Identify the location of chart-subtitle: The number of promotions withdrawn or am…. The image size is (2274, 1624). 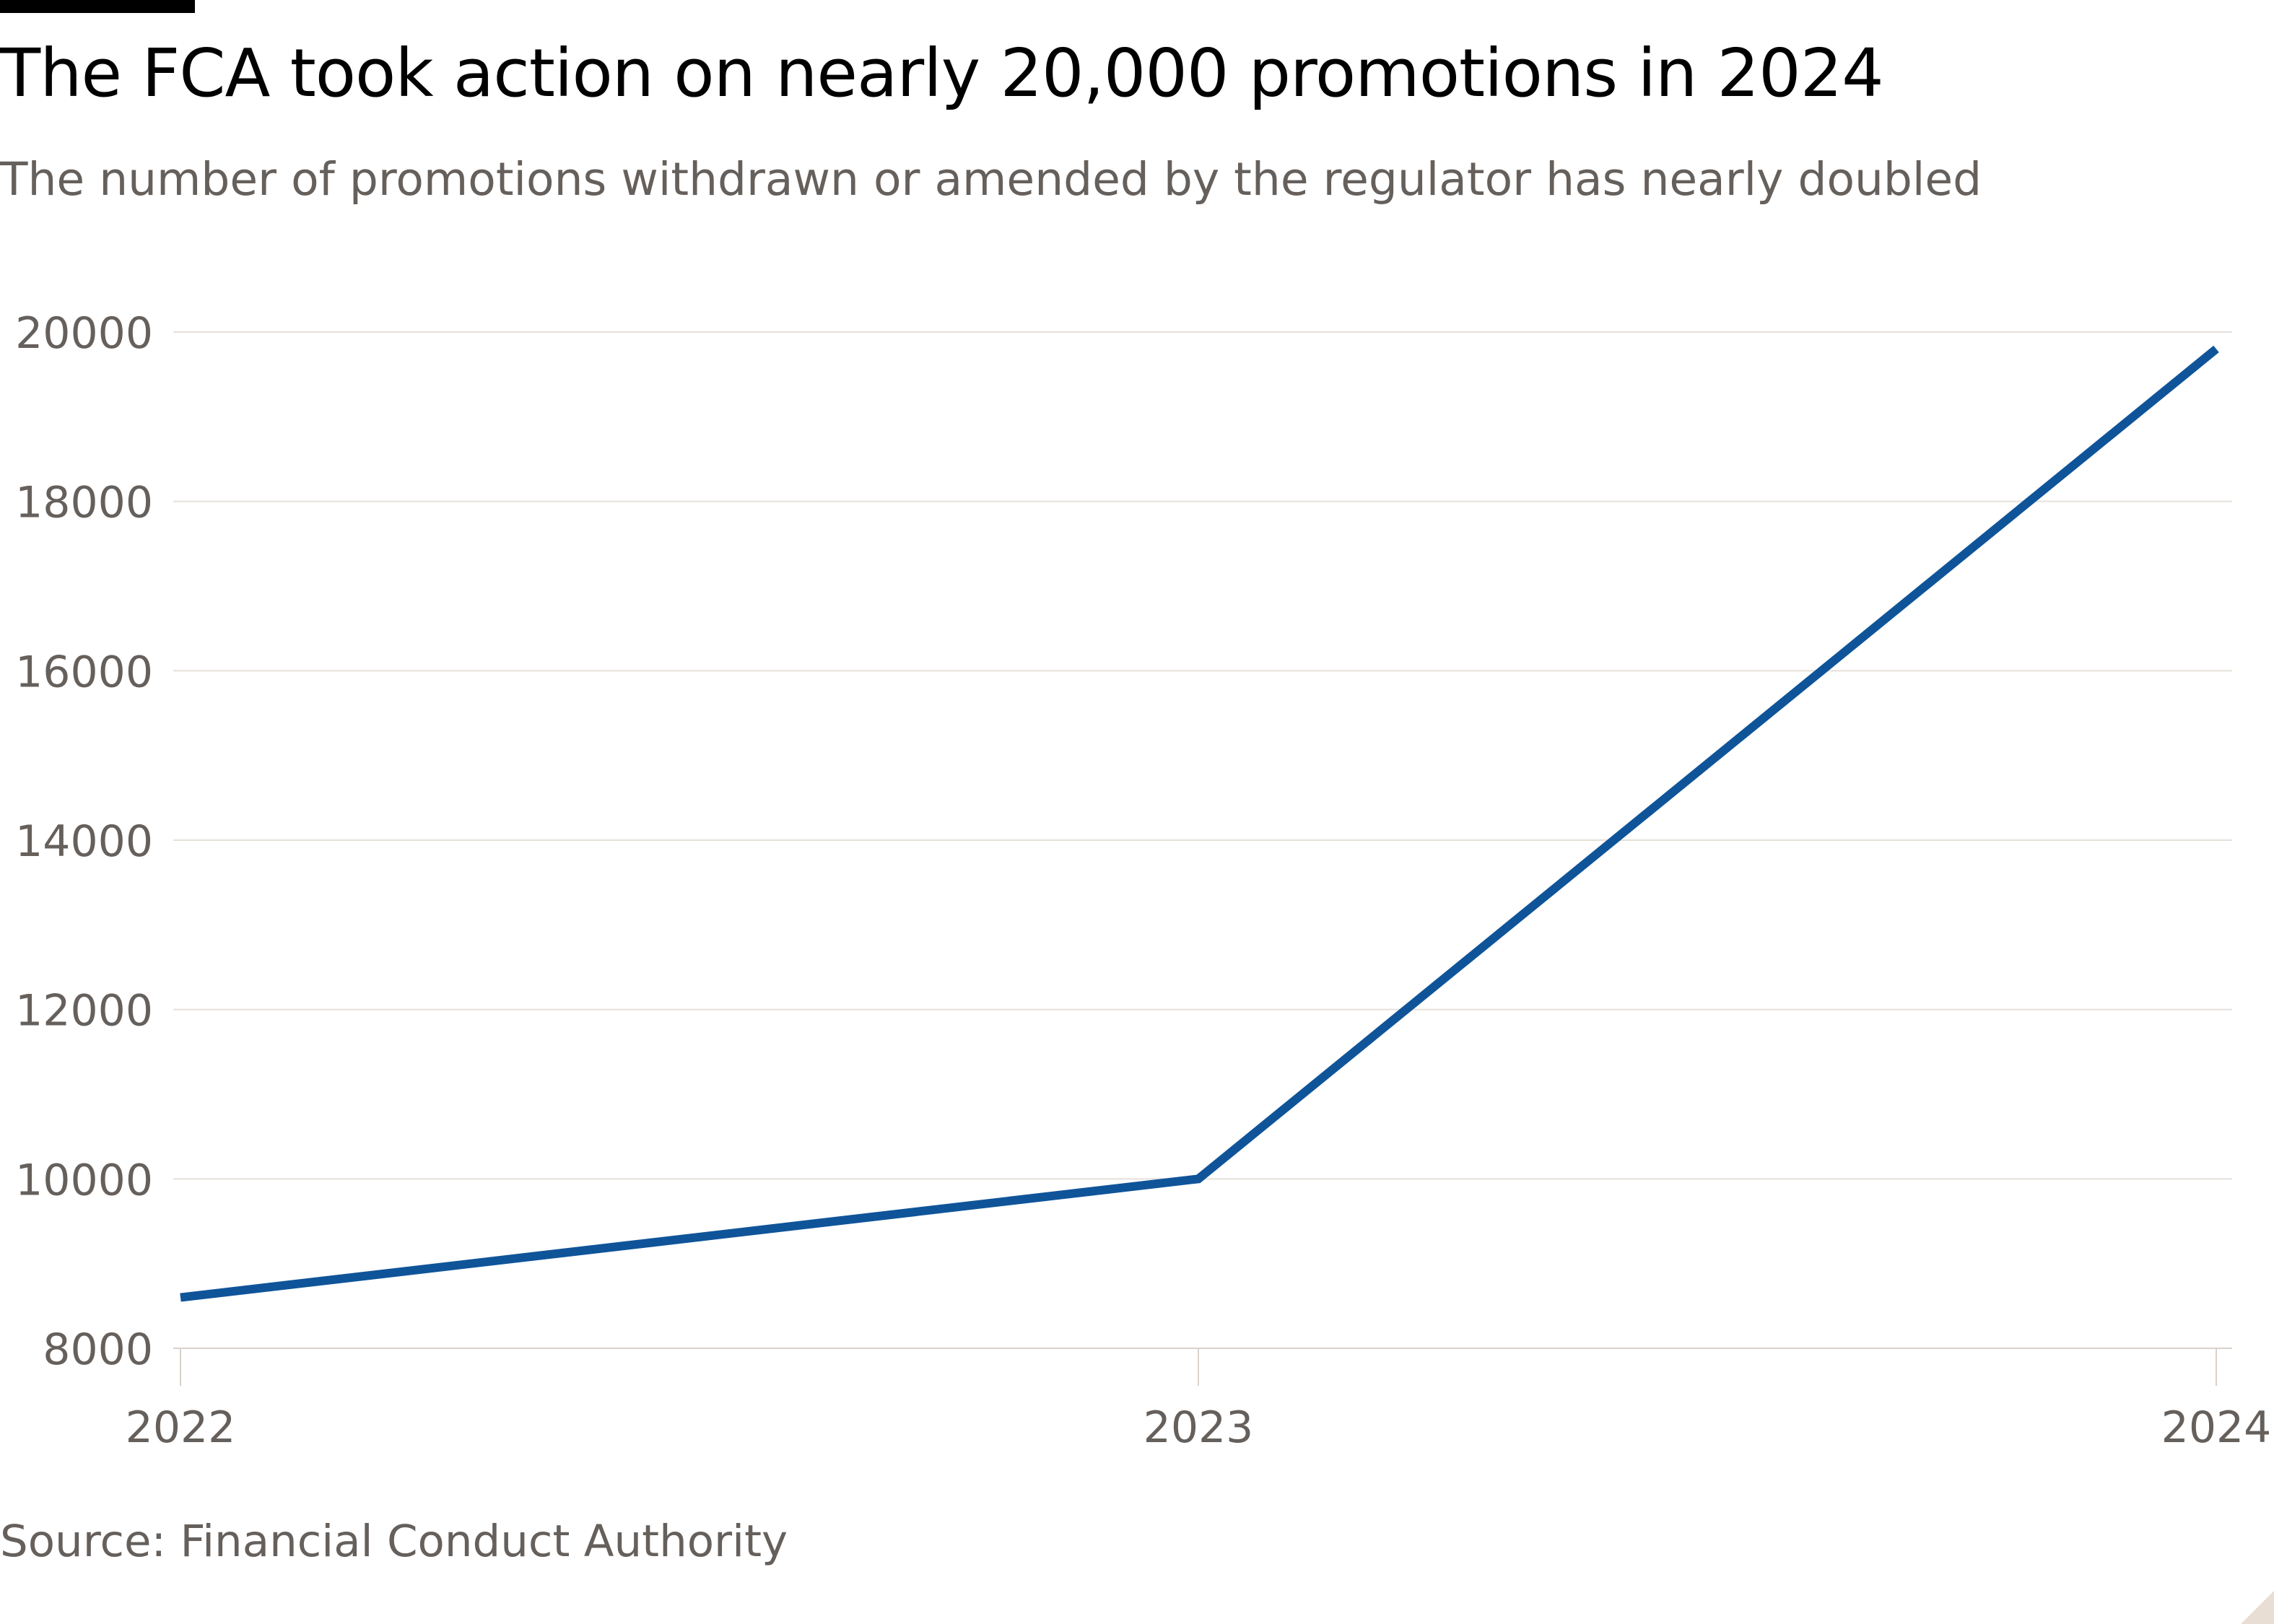
(991, 179).